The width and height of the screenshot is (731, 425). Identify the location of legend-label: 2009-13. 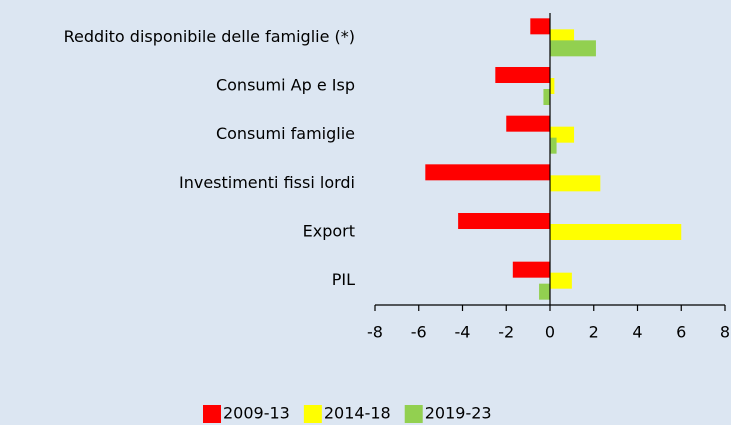
(256, 413).